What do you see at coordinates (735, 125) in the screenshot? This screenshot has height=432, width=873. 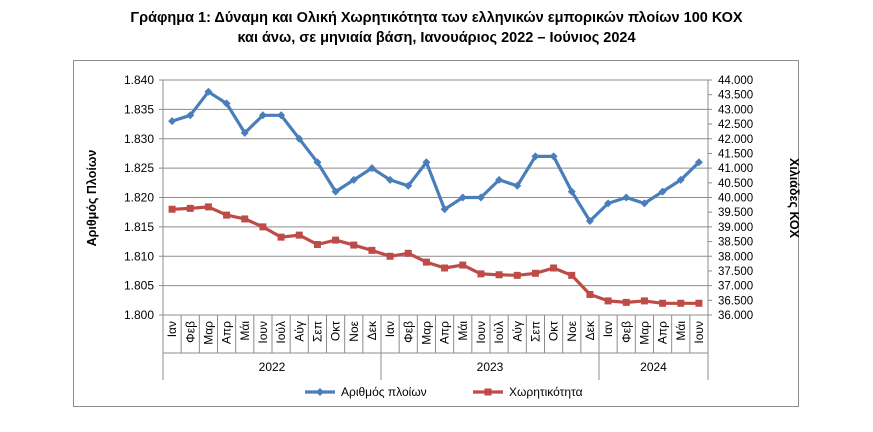 I see `y-tick-label-right: 42.500` at bounding box center [735, 125].